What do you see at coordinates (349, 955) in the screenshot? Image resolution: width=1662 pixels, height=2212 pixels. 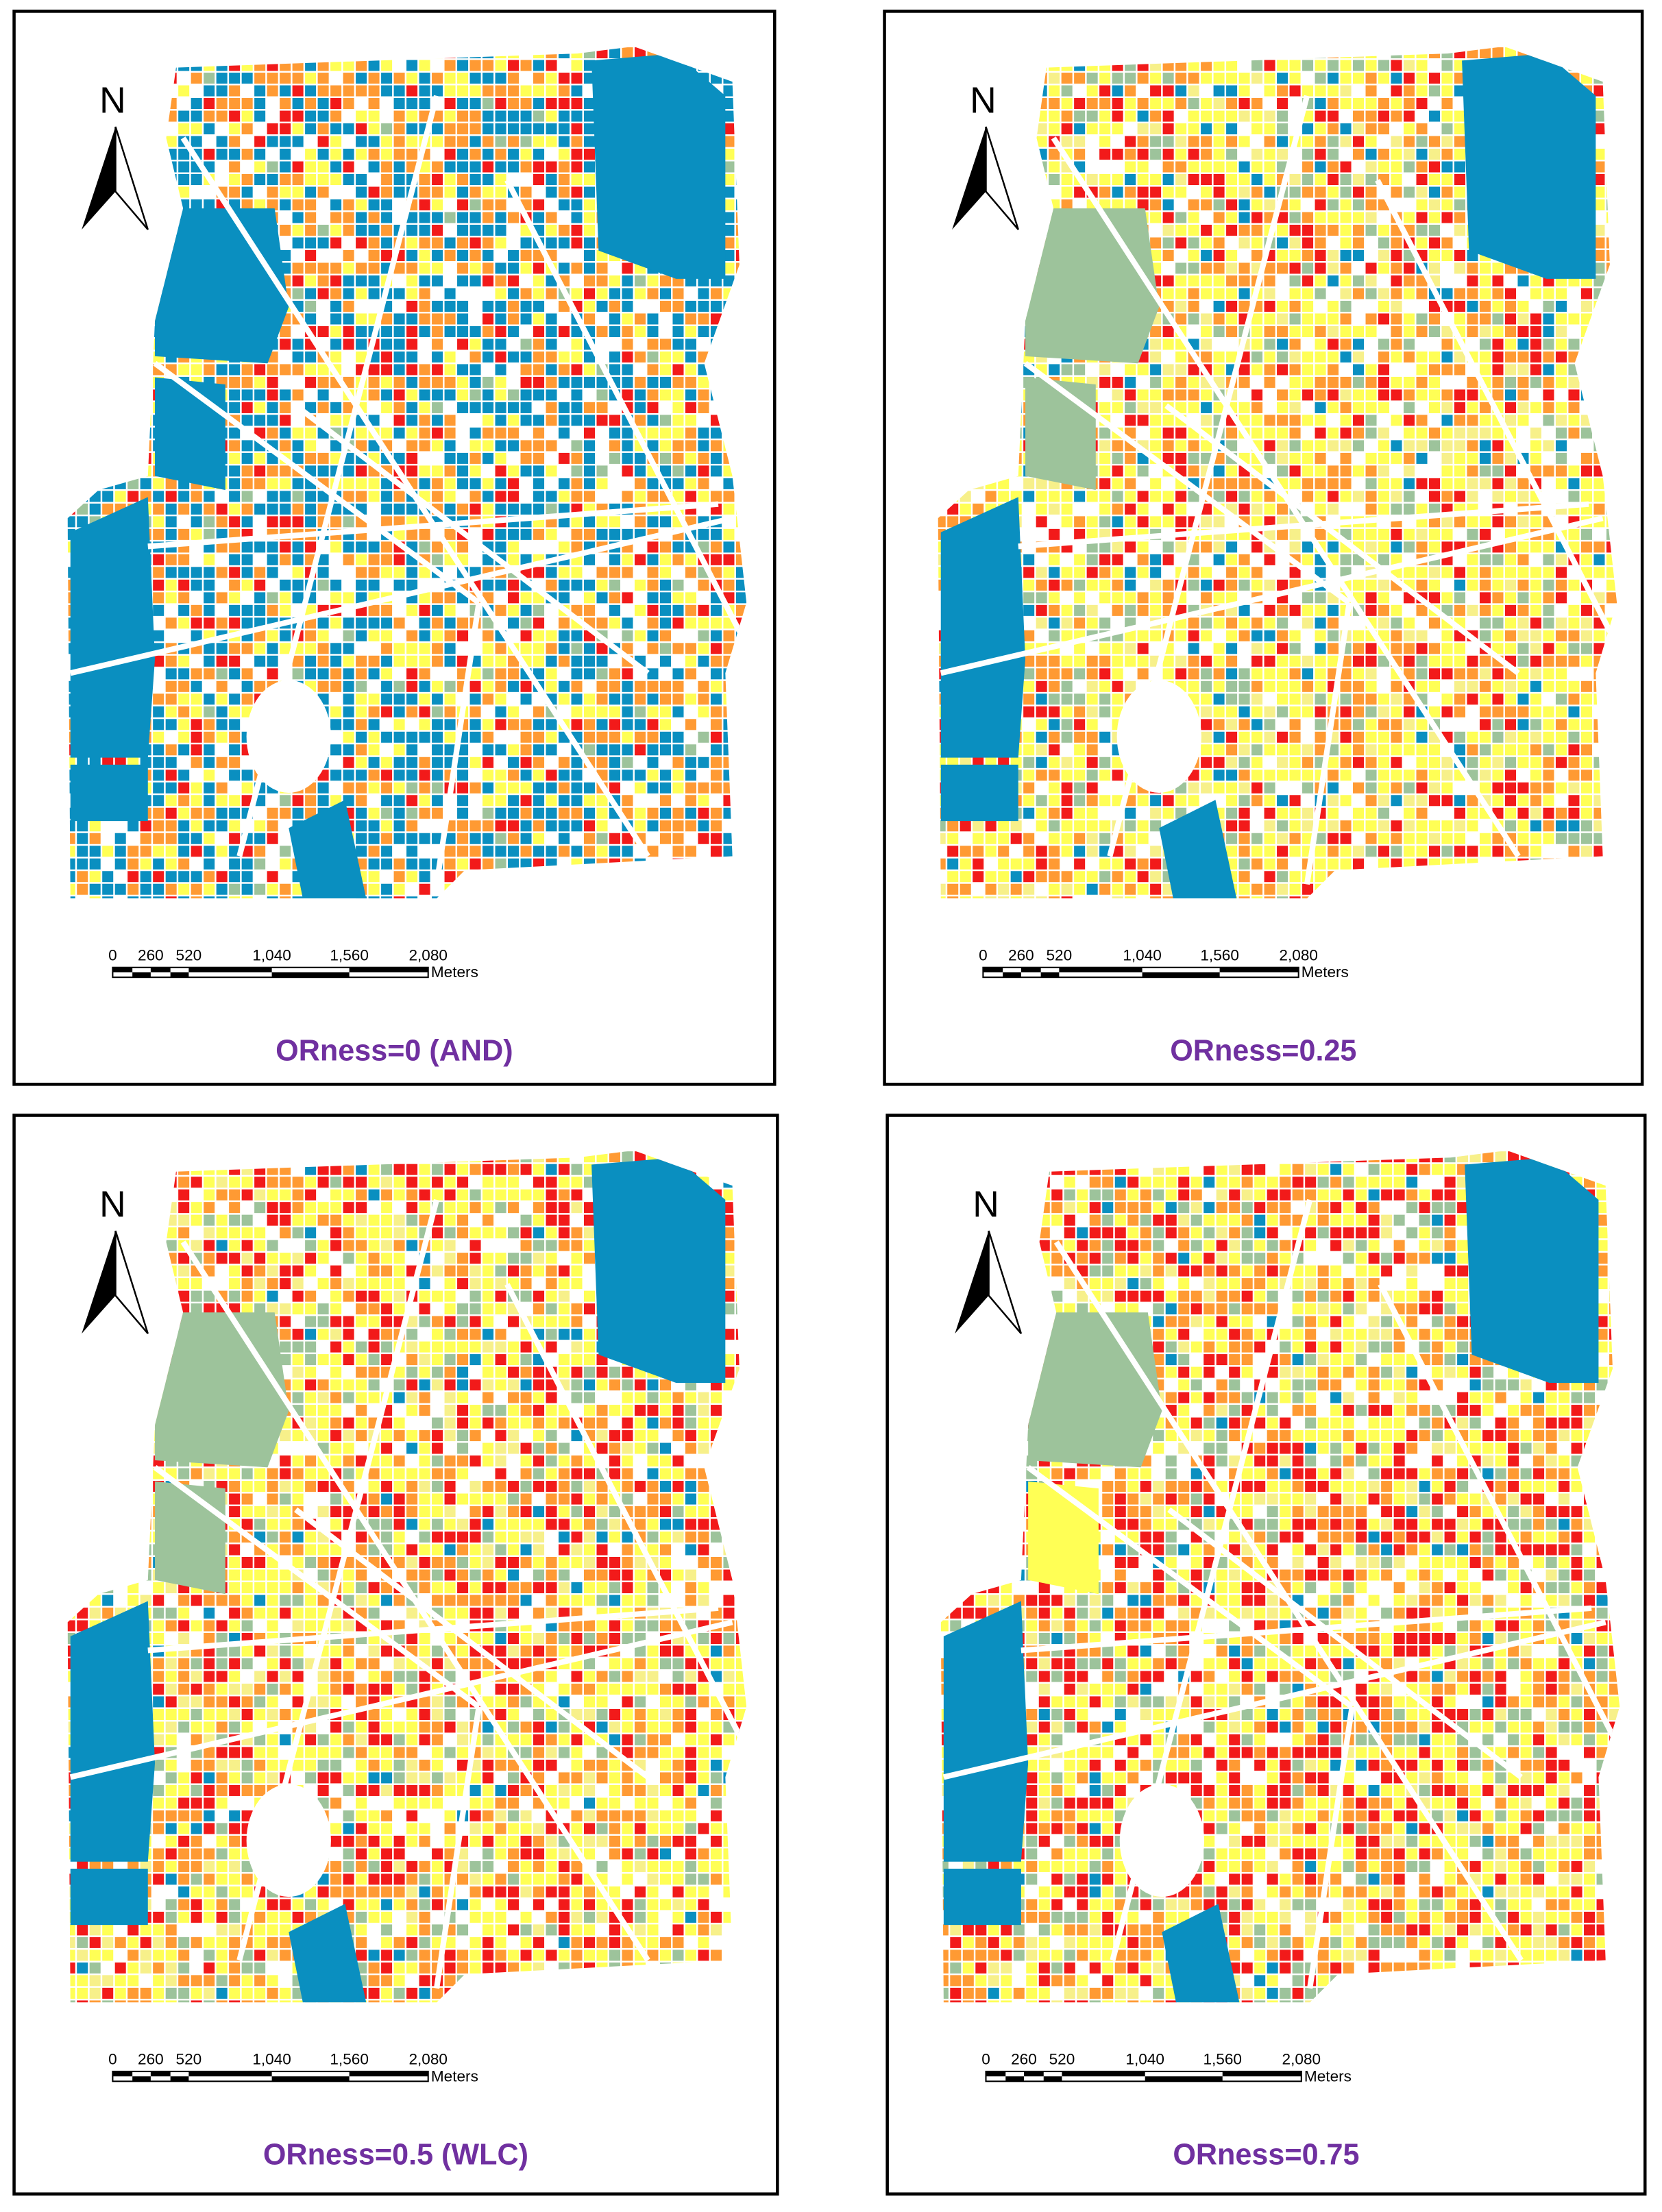 I see `scale-label: 1,560` at bounding box center [349, 955].